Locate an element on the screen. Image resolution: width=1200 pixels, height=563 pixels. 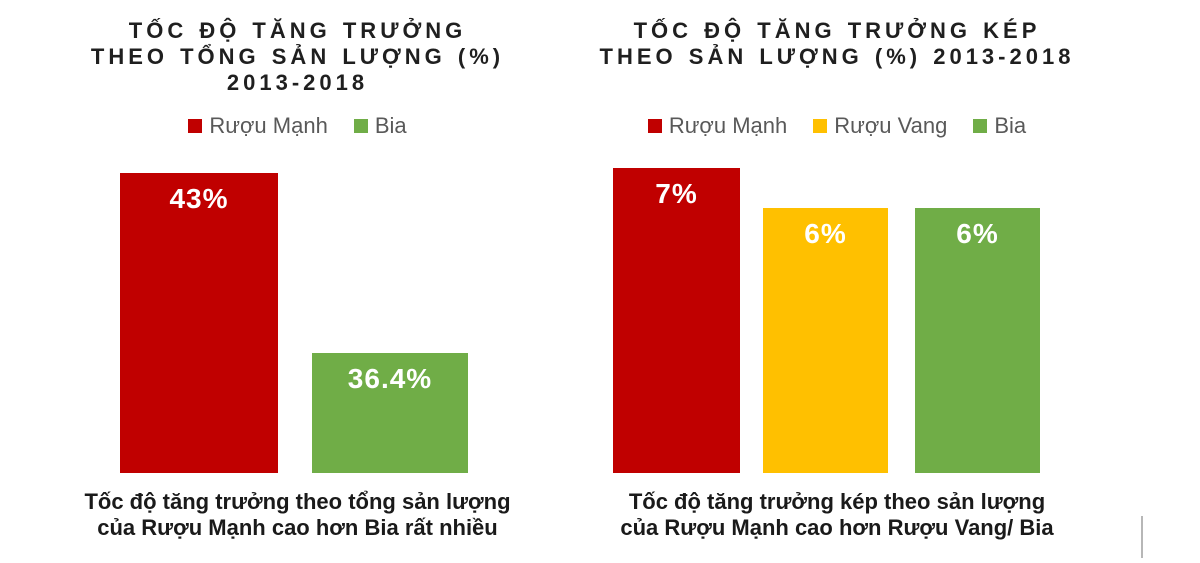
chart-left-caption-line1: Tốc độ tăng trưởng theo tổng sản lượng is located at coordinates (297, 501).